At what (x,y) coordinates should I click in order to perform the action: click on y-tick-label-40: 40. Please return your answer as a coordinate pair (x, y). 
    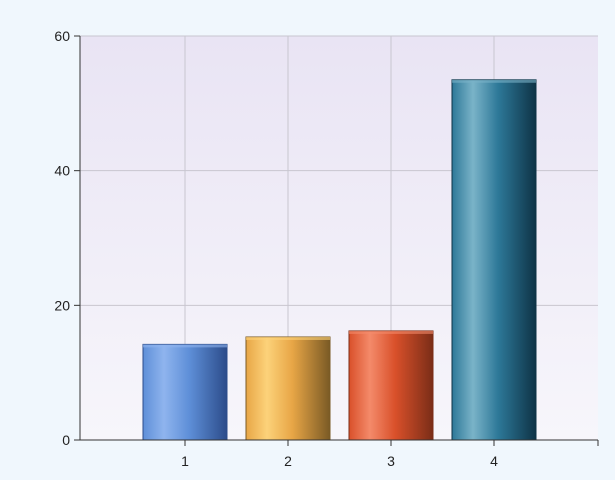
    Looking at the image, I should click on (62, 171).